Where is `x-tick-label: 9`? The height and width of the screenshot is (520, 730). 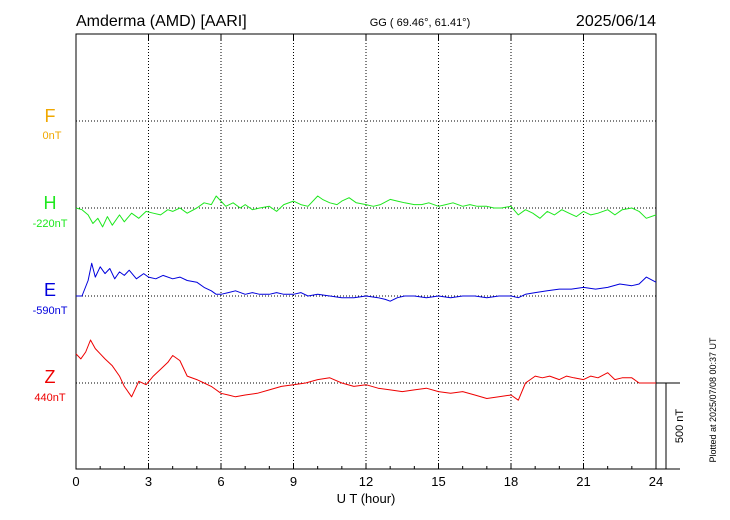 x-tick-label: 9 is located at coordinates (293, 481).